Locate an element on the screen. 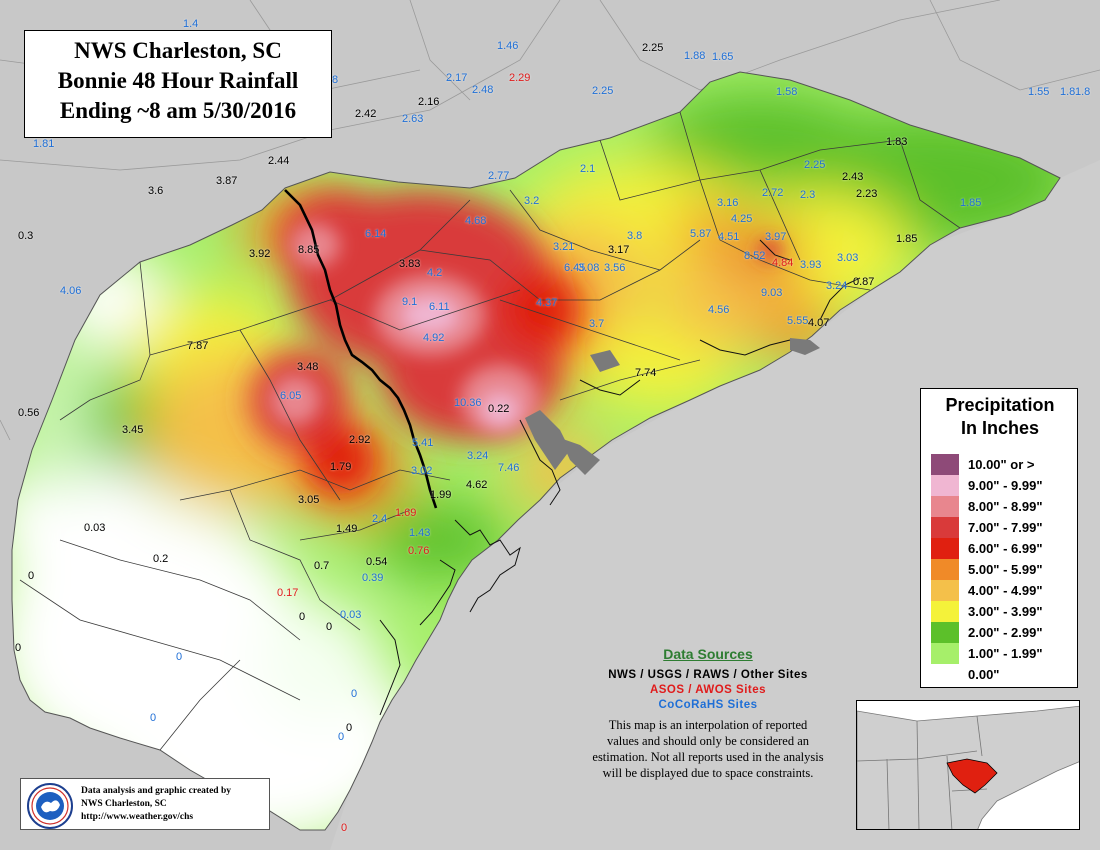  station-value-nws: 1.49 is located at coordinates (347, 529).